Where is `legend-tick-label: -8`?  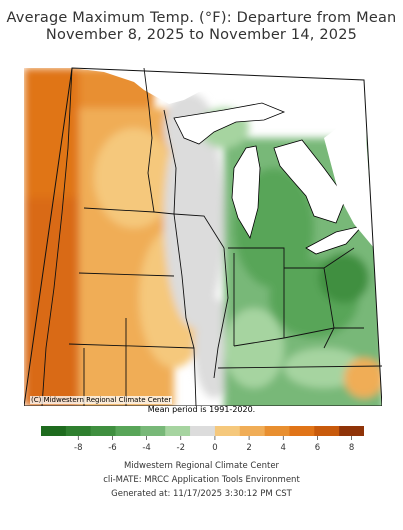 legend-tick-label: -8 is located at coordinates (78, 448).